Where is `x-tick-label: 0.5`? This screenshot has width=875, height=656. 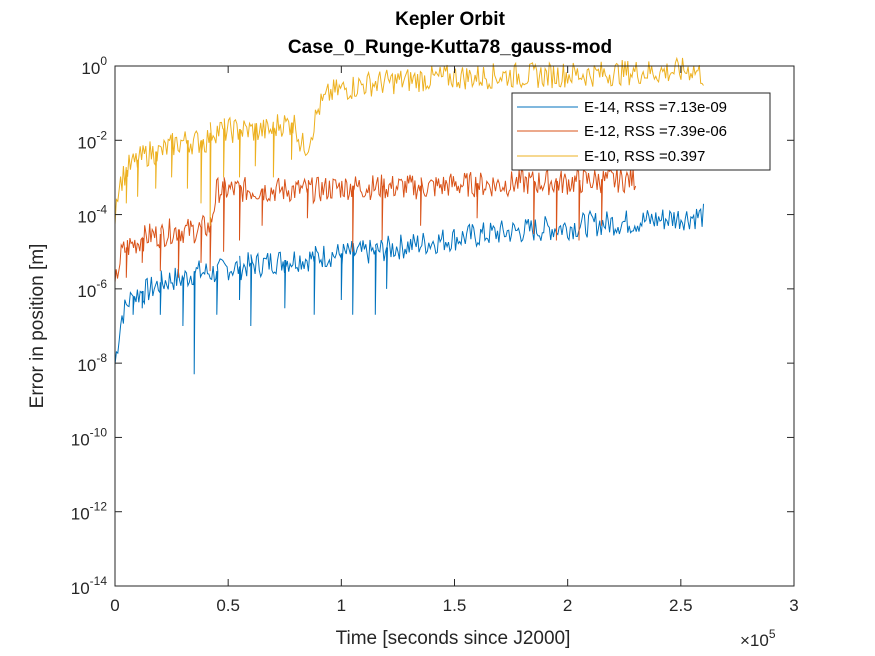 x-tick-label: 0.5 is located at coordinates (228, 605).